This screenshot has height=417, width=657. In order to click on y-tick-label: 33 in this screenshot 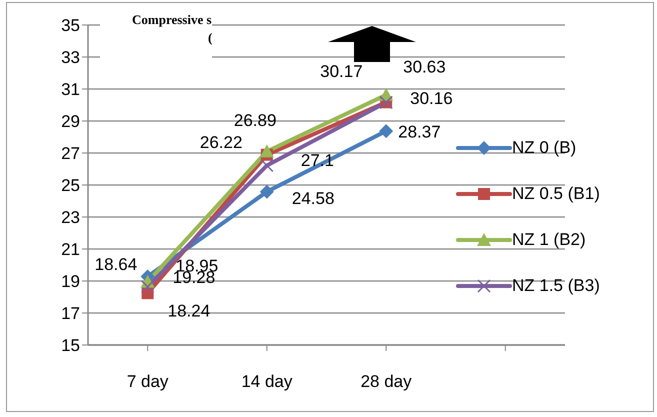, I will do `click(70, 58)`.